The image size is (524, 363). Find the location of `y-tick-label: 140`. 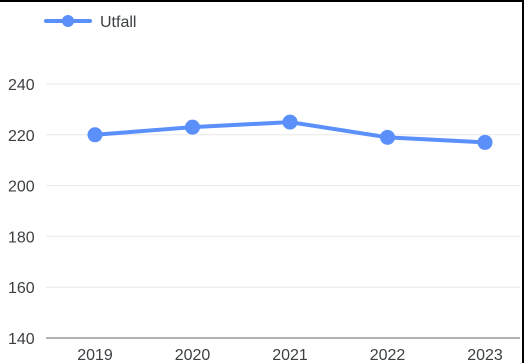

y-tick-label: 140 is located at coordinates (21, 339).